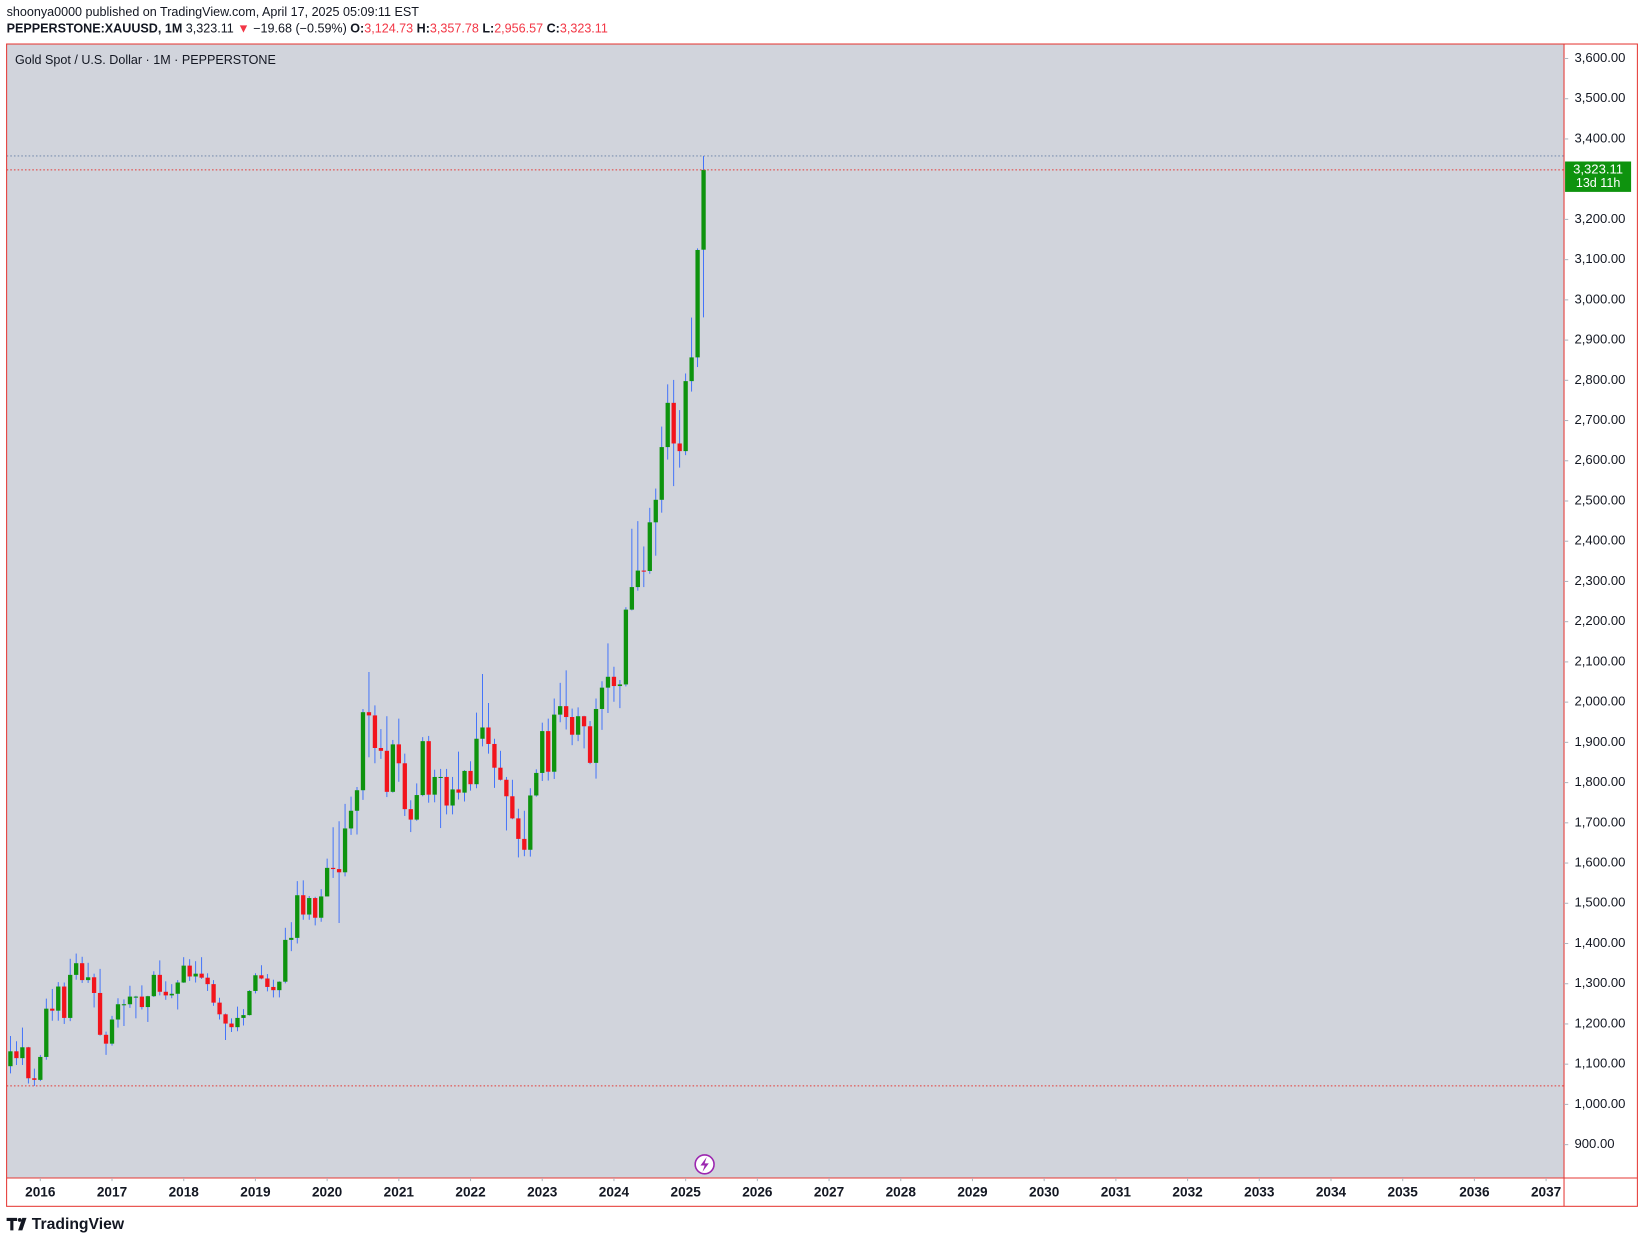  What do you see at coordinates (553, 29) in the screenshot?
I see `ohlc-key: C:` at bounding box center [553, 29].